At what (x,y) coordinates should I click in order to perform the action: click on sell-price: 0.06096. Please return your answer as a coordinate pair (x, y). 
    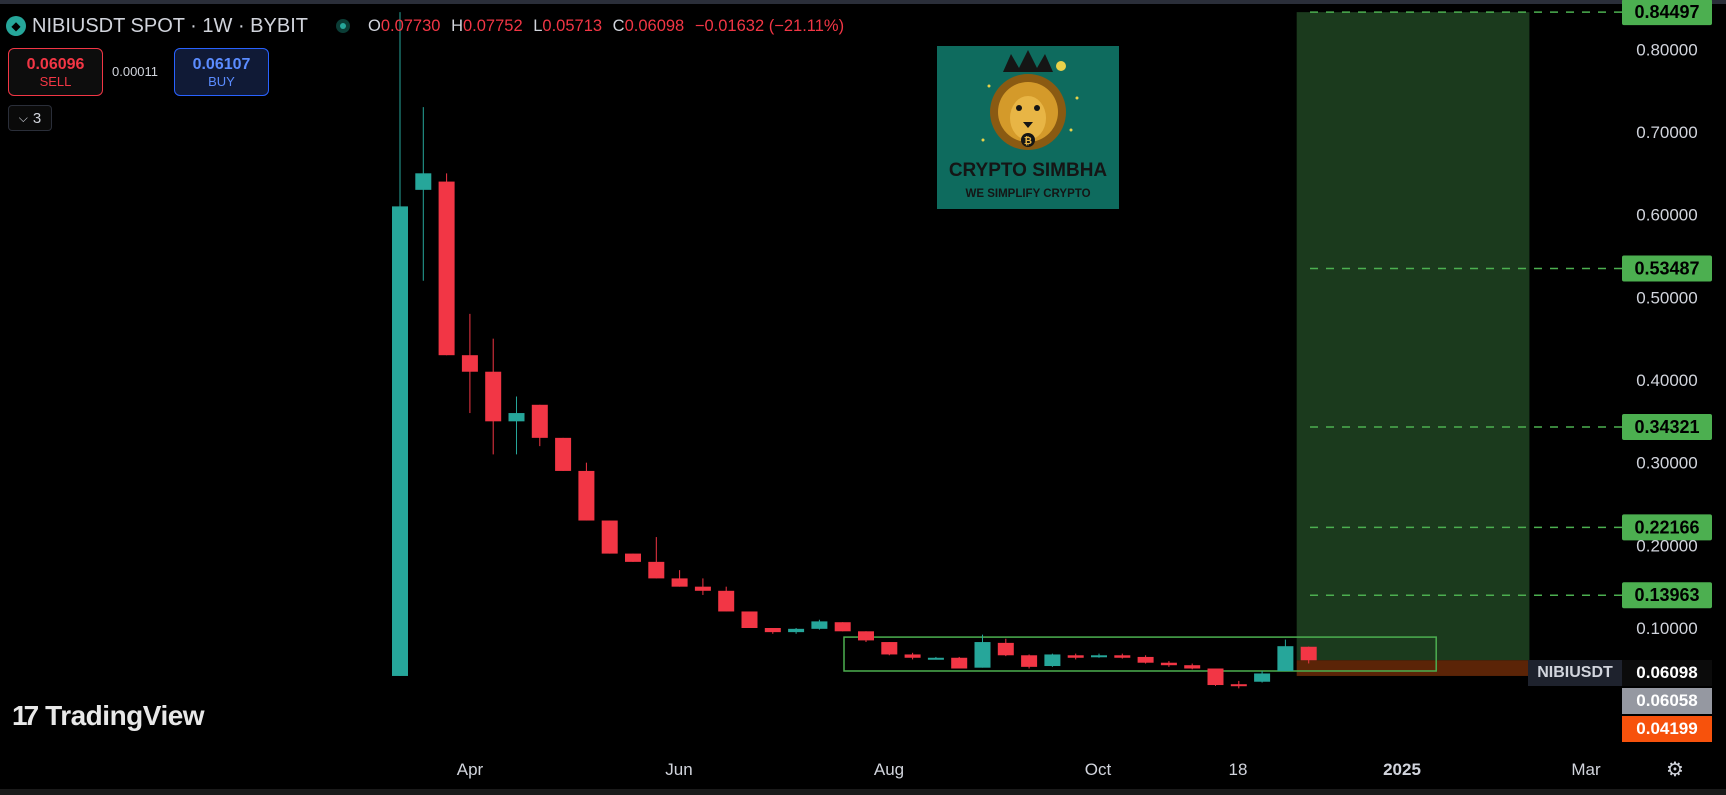
    Looking at the image, I should click on (55, 64).